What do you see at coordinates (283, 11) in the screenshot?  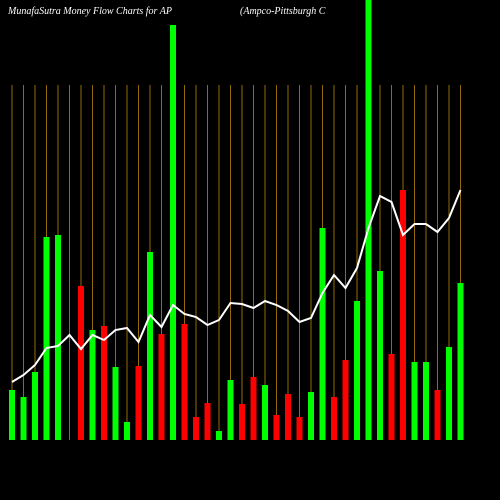 I see `chart-subtitle: (Ampco-Pittsburgh C` at bounding box center [283, 11].